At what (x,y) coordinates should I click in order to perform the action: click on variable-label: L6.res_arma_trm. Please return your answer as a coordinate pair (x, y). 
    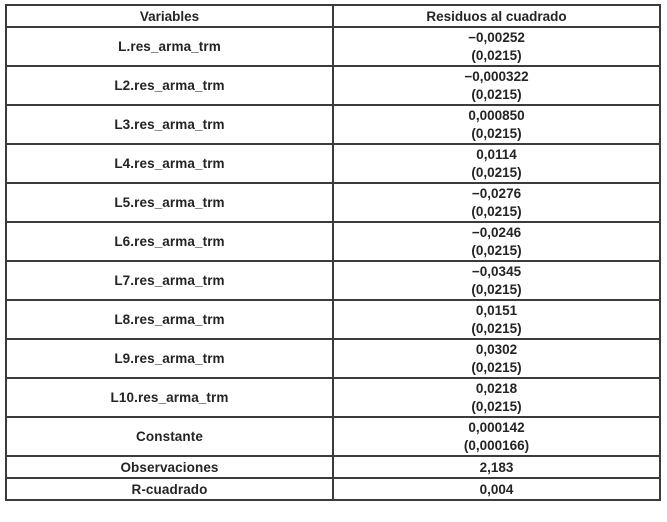
    Looking at the image, I should click on (169, 241).